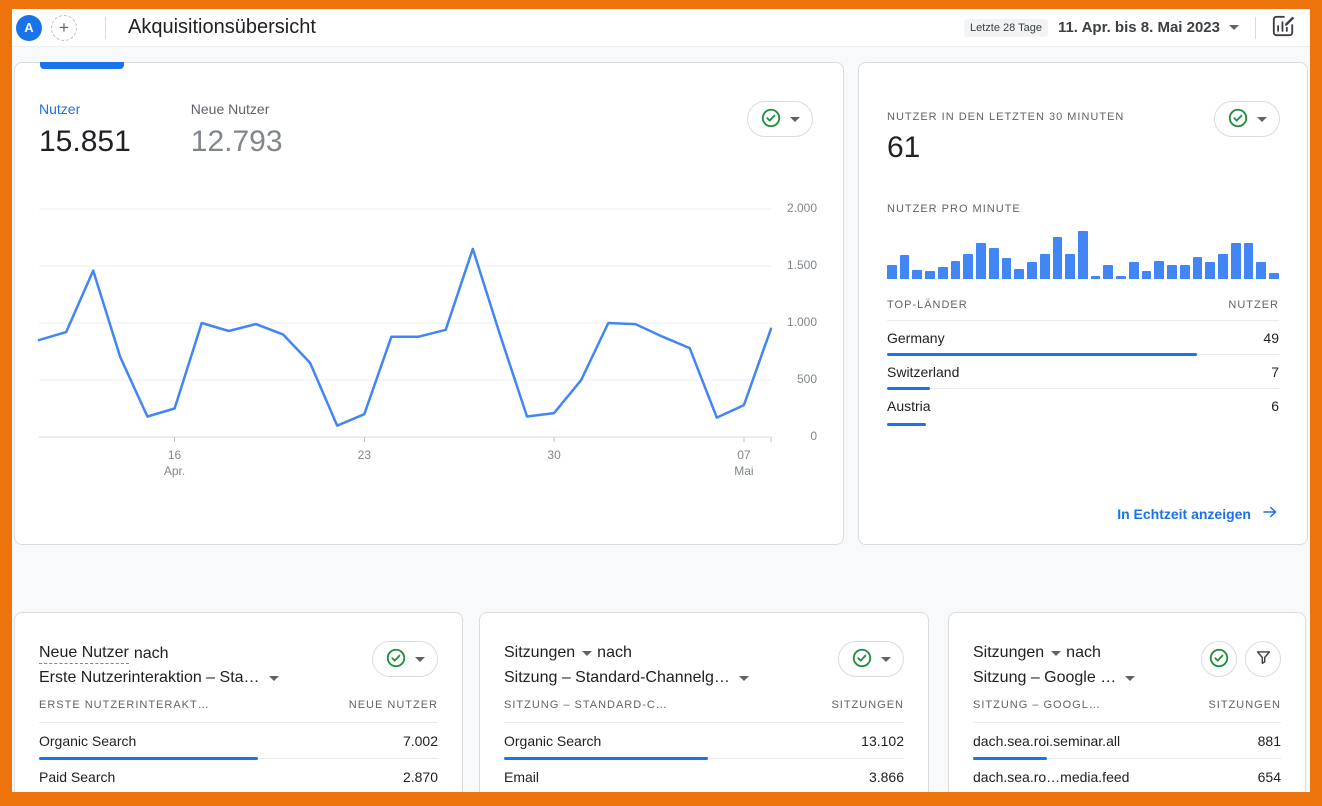 The width and height of the screenshot is (1322, 806). What do you see at coordinates (238, 711) in the screenshot?
I see `table-header: ERSTE NUTZERINTERAKT… NEUE NUTZER` at bounding box center [238, 711].